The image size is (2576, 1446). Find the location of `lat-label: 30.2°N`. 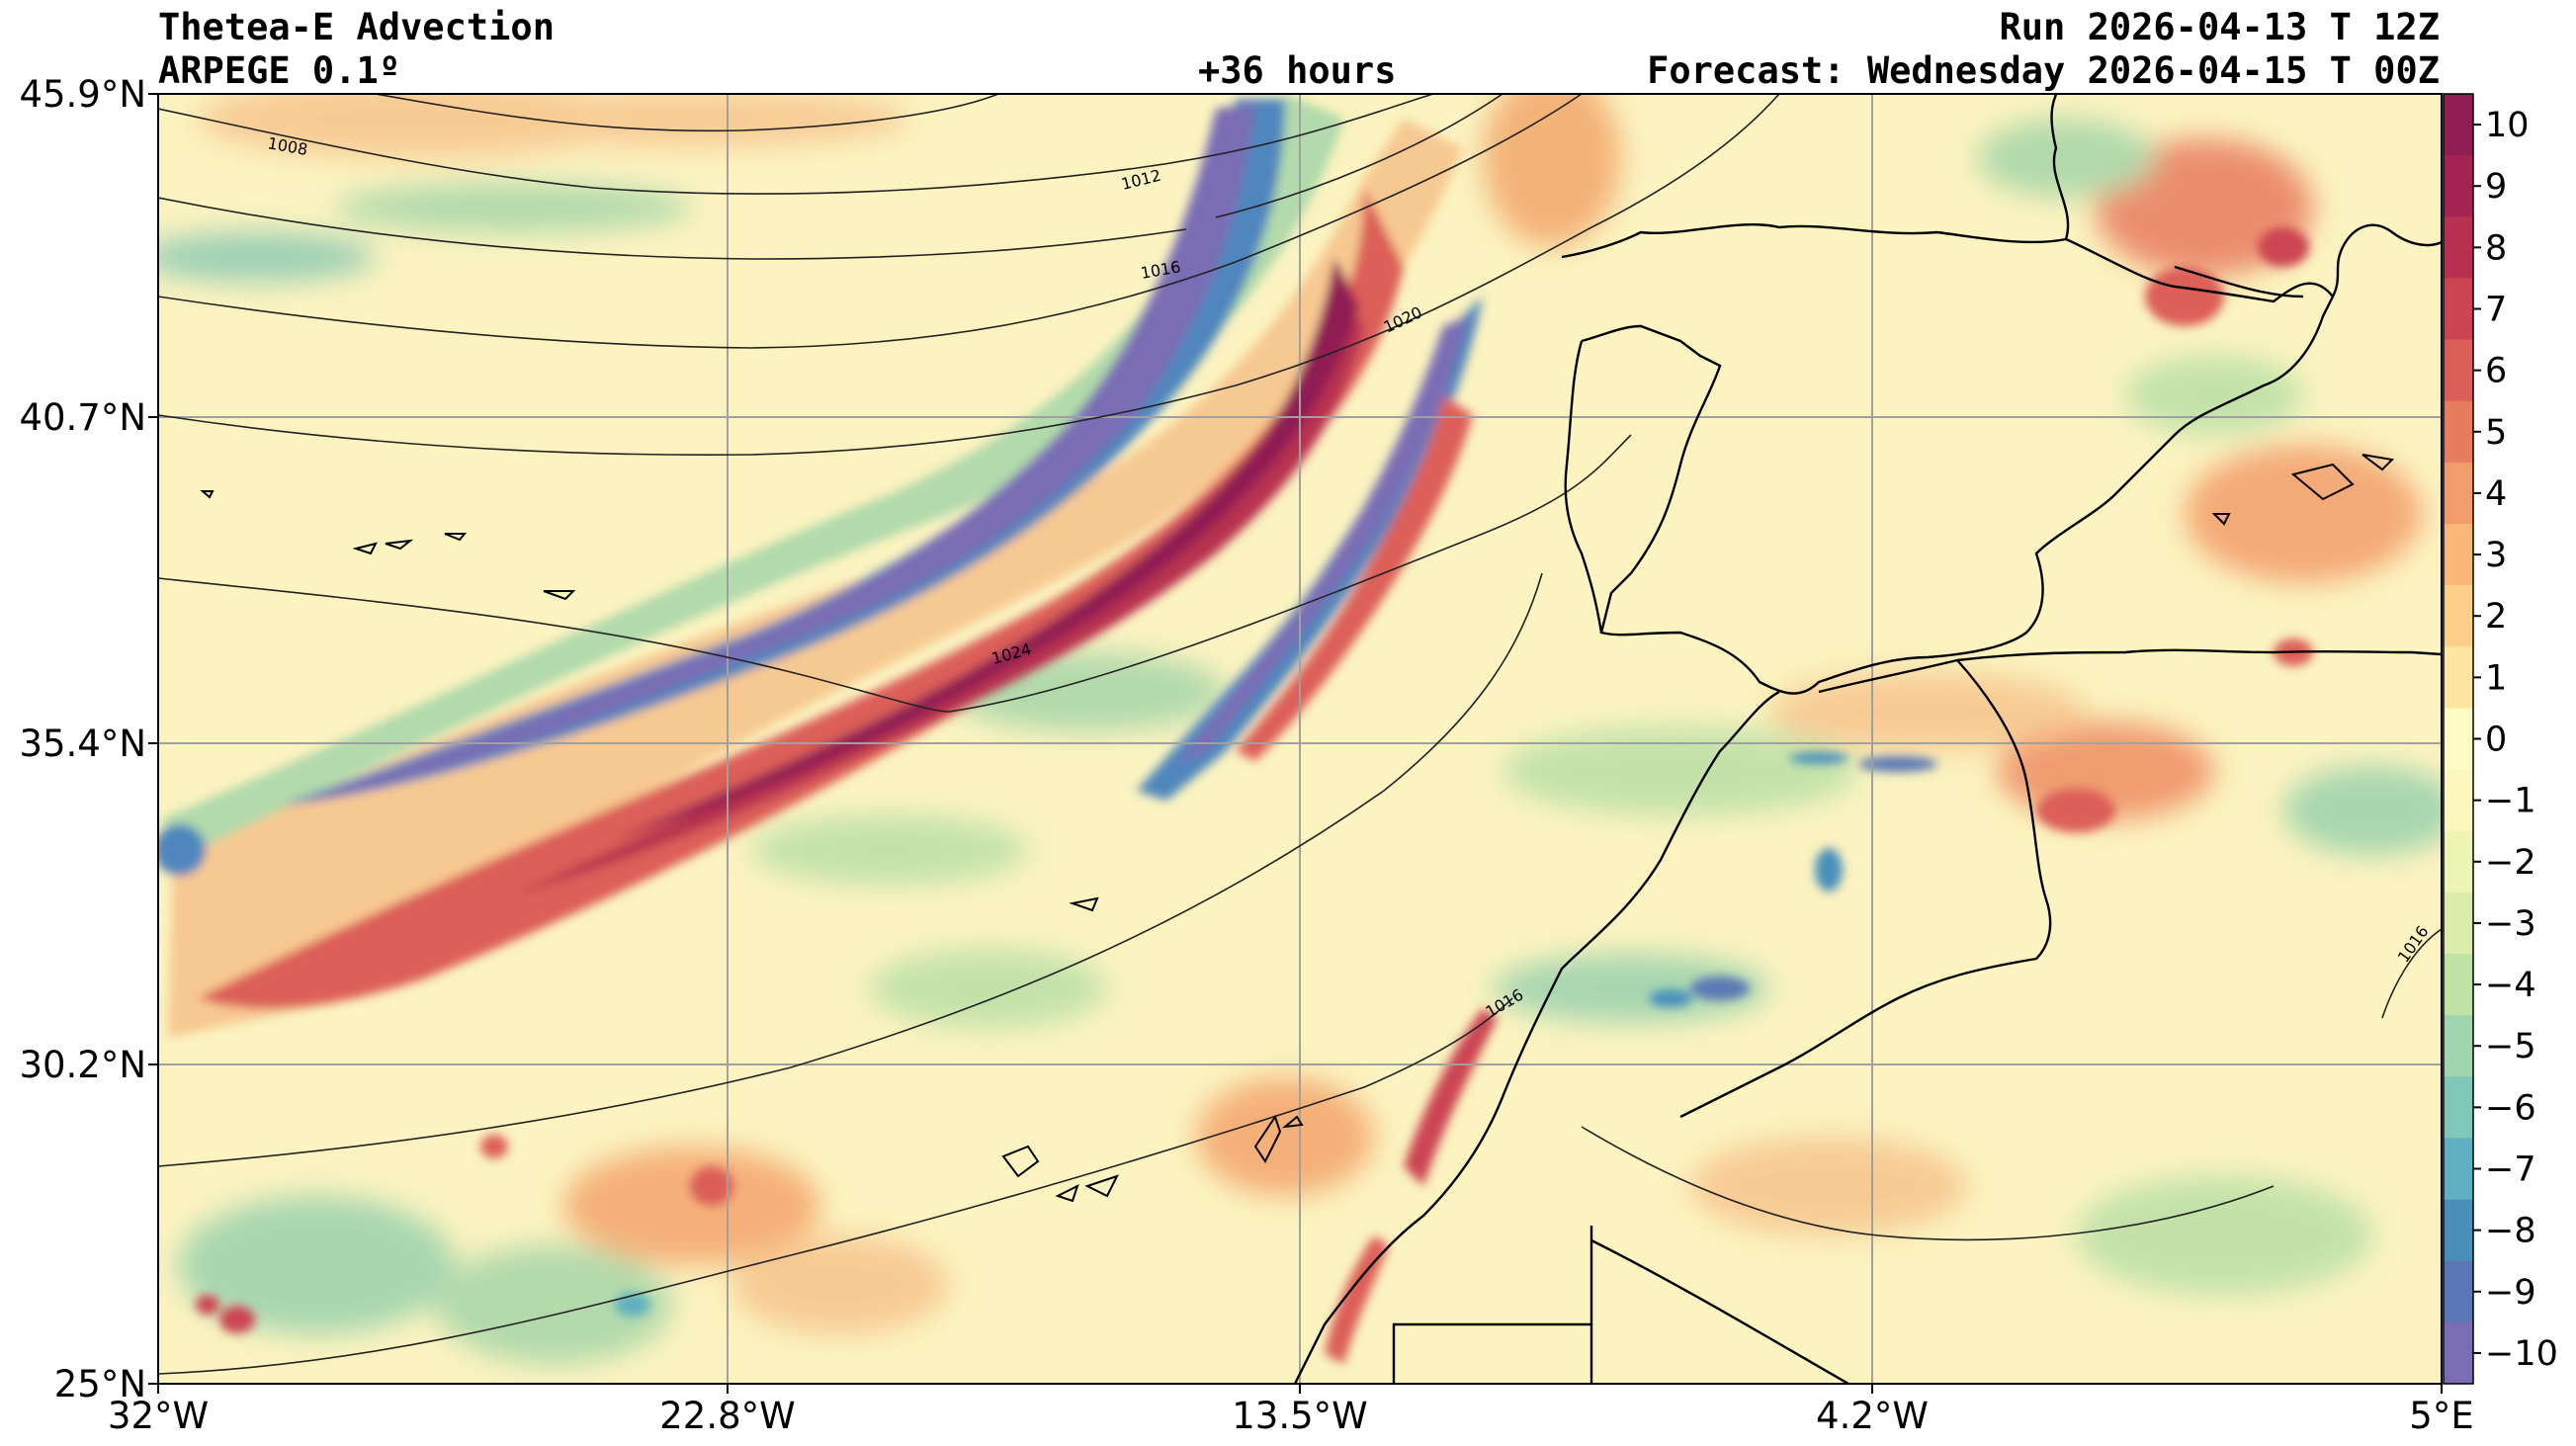

lat-label: 30.2°N is located at coordinates (82, 1065).